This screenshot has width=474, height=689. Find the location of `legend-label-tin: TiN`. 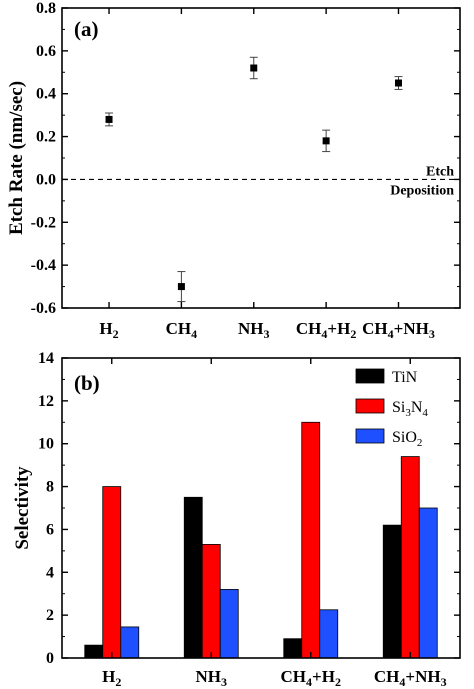

legend-label-tin: TiN is located at coordinates (405, 377).